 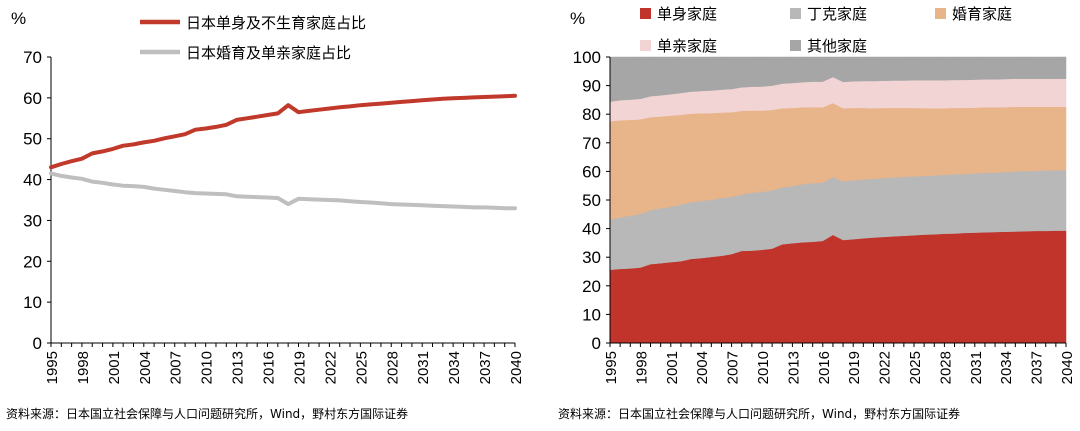 I want to click on left-x-tick-label: 2022, so click(x=330, y=367).